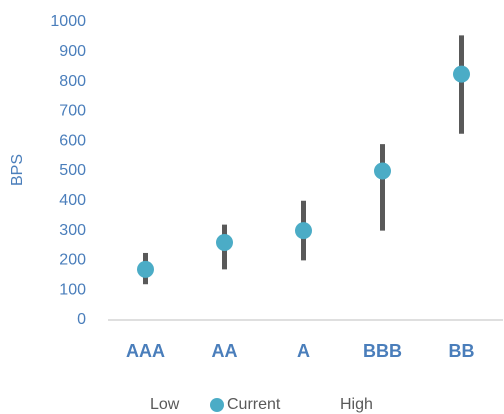  What do you see at coordinates (165, 404) in the screenshot?
I see `legend-label: Low` at bounding box center [165, 404].